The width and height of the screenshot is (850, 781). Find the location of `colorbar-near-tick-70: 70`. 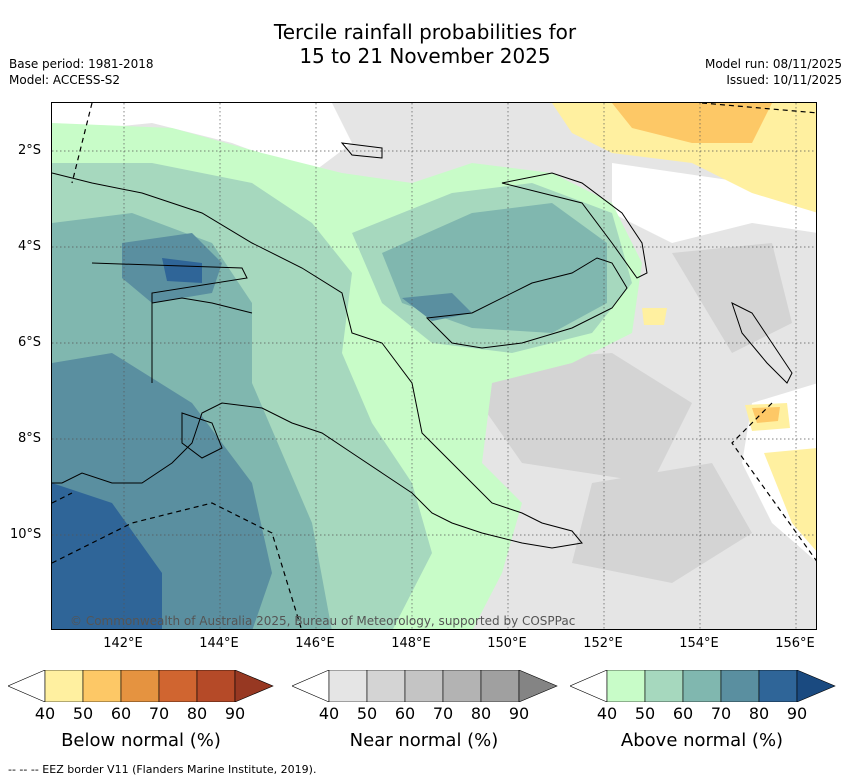

colorbar-near-tick-70: 70 is located at coordinates (443, 713).